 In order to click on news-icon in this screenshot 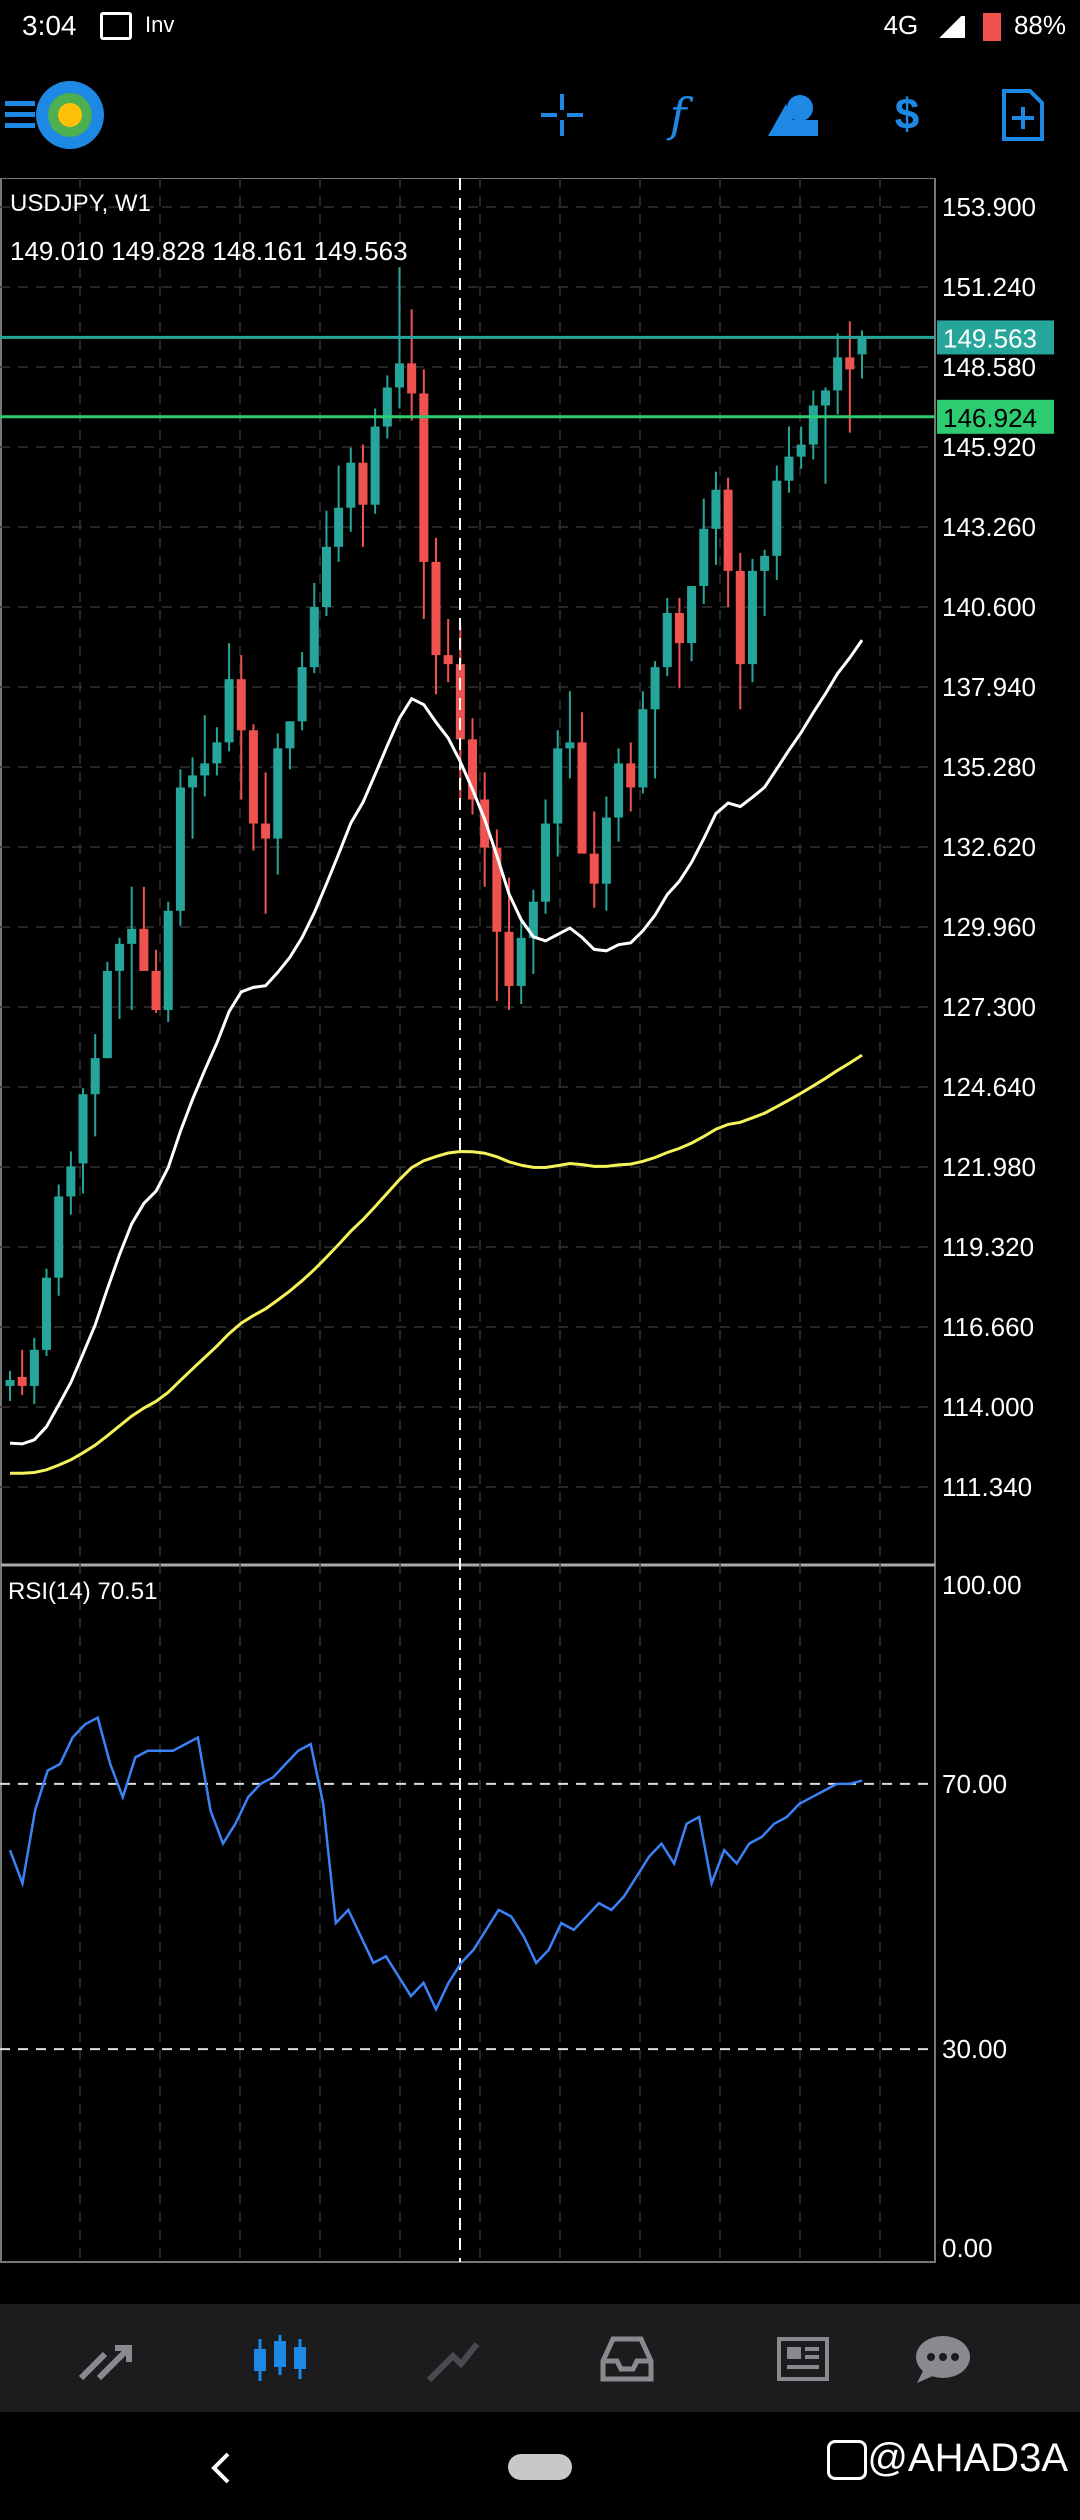, I will do `click(803, 2359)`.